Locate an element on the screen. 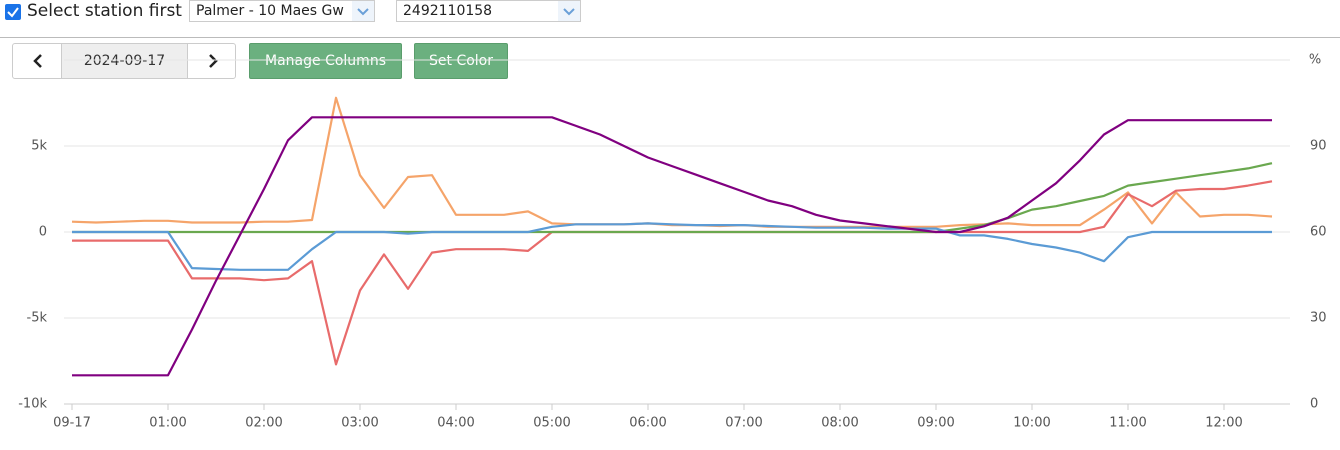 The image size is (1340, 450). x-tick-label: 05:00 is located at coordinates (551, 423).